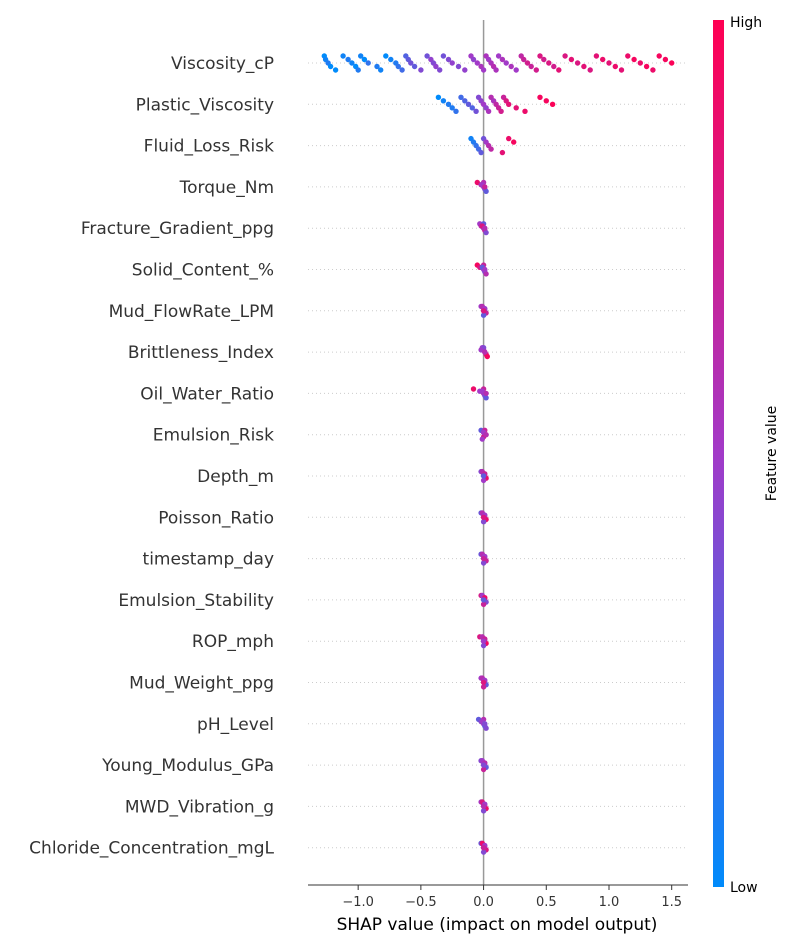 This screenshot has height=950, width=800. Describe the element at coordinates (216, 518) in the screenshot. I see `feature-label: Poisson_Ratio` at that location.